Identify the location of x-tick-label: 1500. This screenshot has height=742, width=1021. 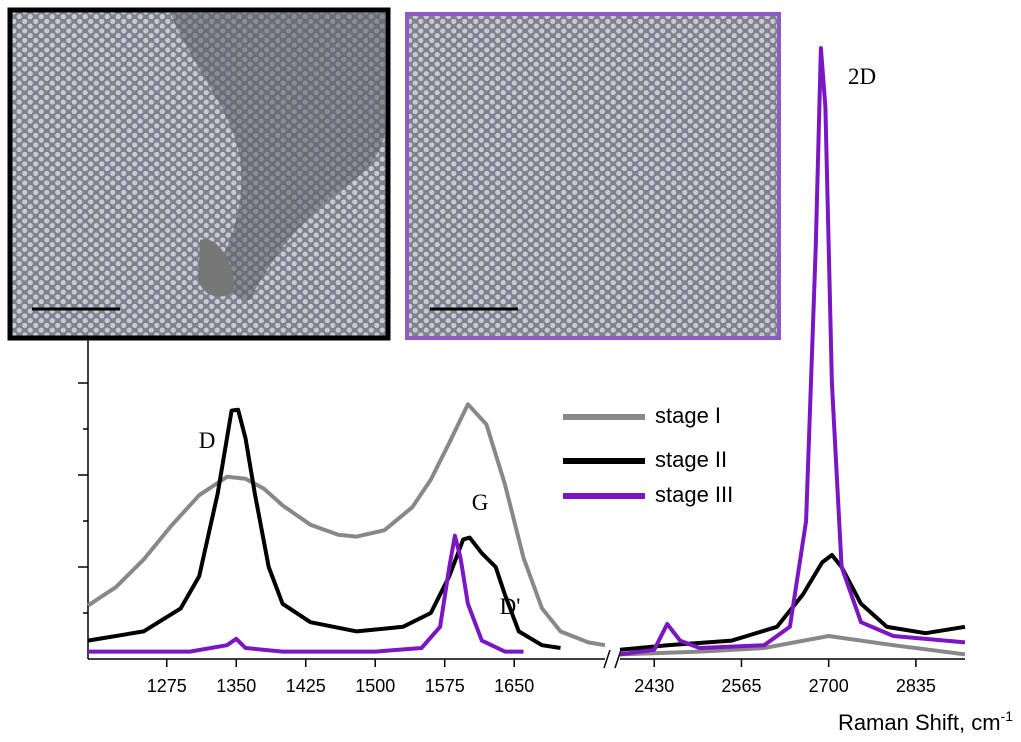
(375, 686).